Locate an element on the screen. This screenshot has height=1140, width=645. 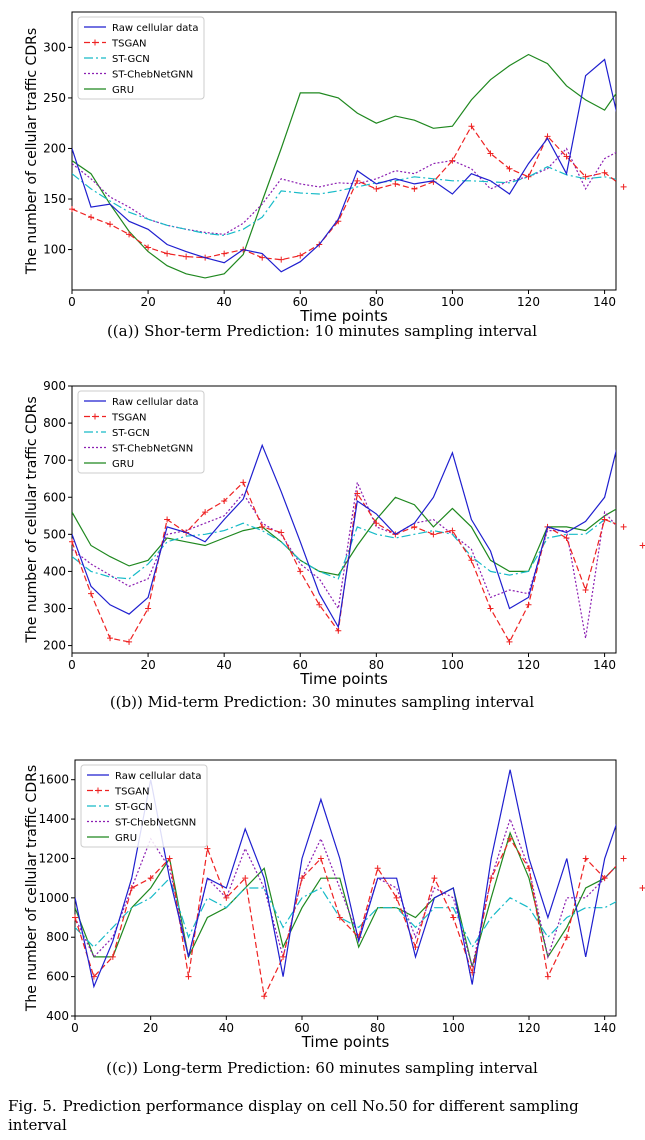
y-tick-label: 1400 is located at coordinates (53, 819).